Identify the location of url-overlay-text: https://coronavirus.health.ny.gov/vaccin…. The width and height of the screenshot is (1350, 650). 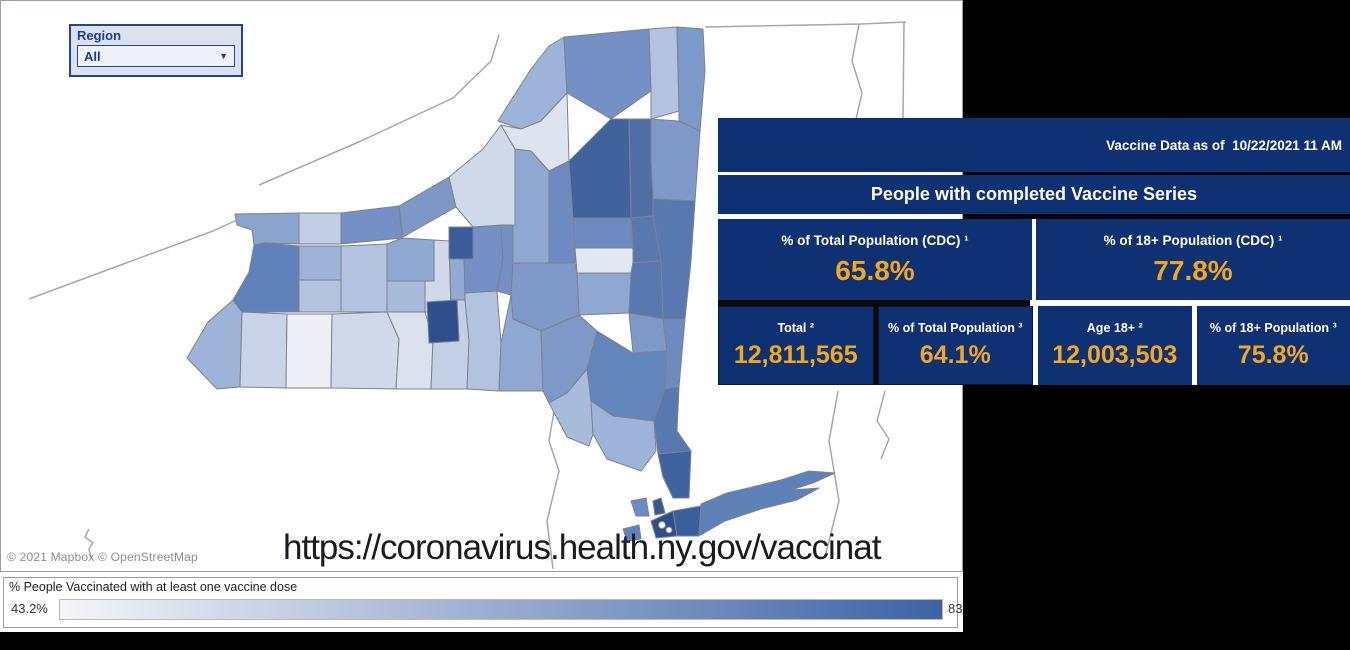
(582, 547).